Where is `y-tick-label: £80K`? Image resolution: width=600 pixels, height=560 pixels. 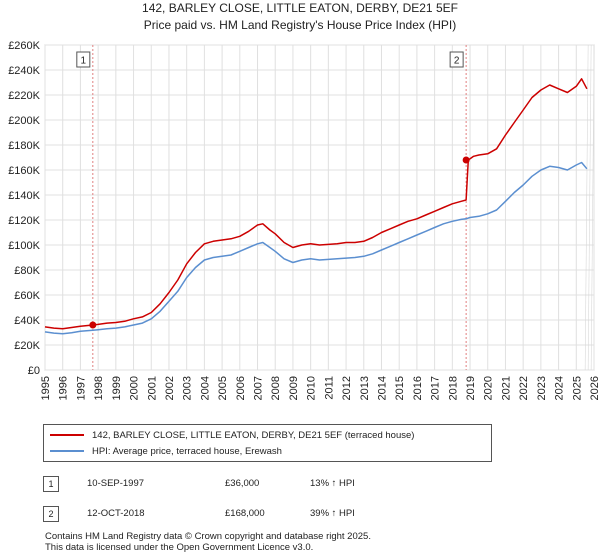 y-tick-label: £80K is located at coordinates (27, 271).